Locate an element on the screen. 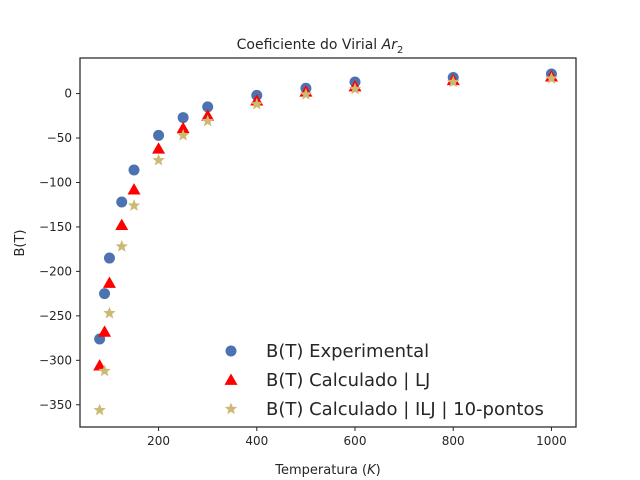 The image size is (640, 480). y-tick-label: −250 is located at coordinates (55, 316).